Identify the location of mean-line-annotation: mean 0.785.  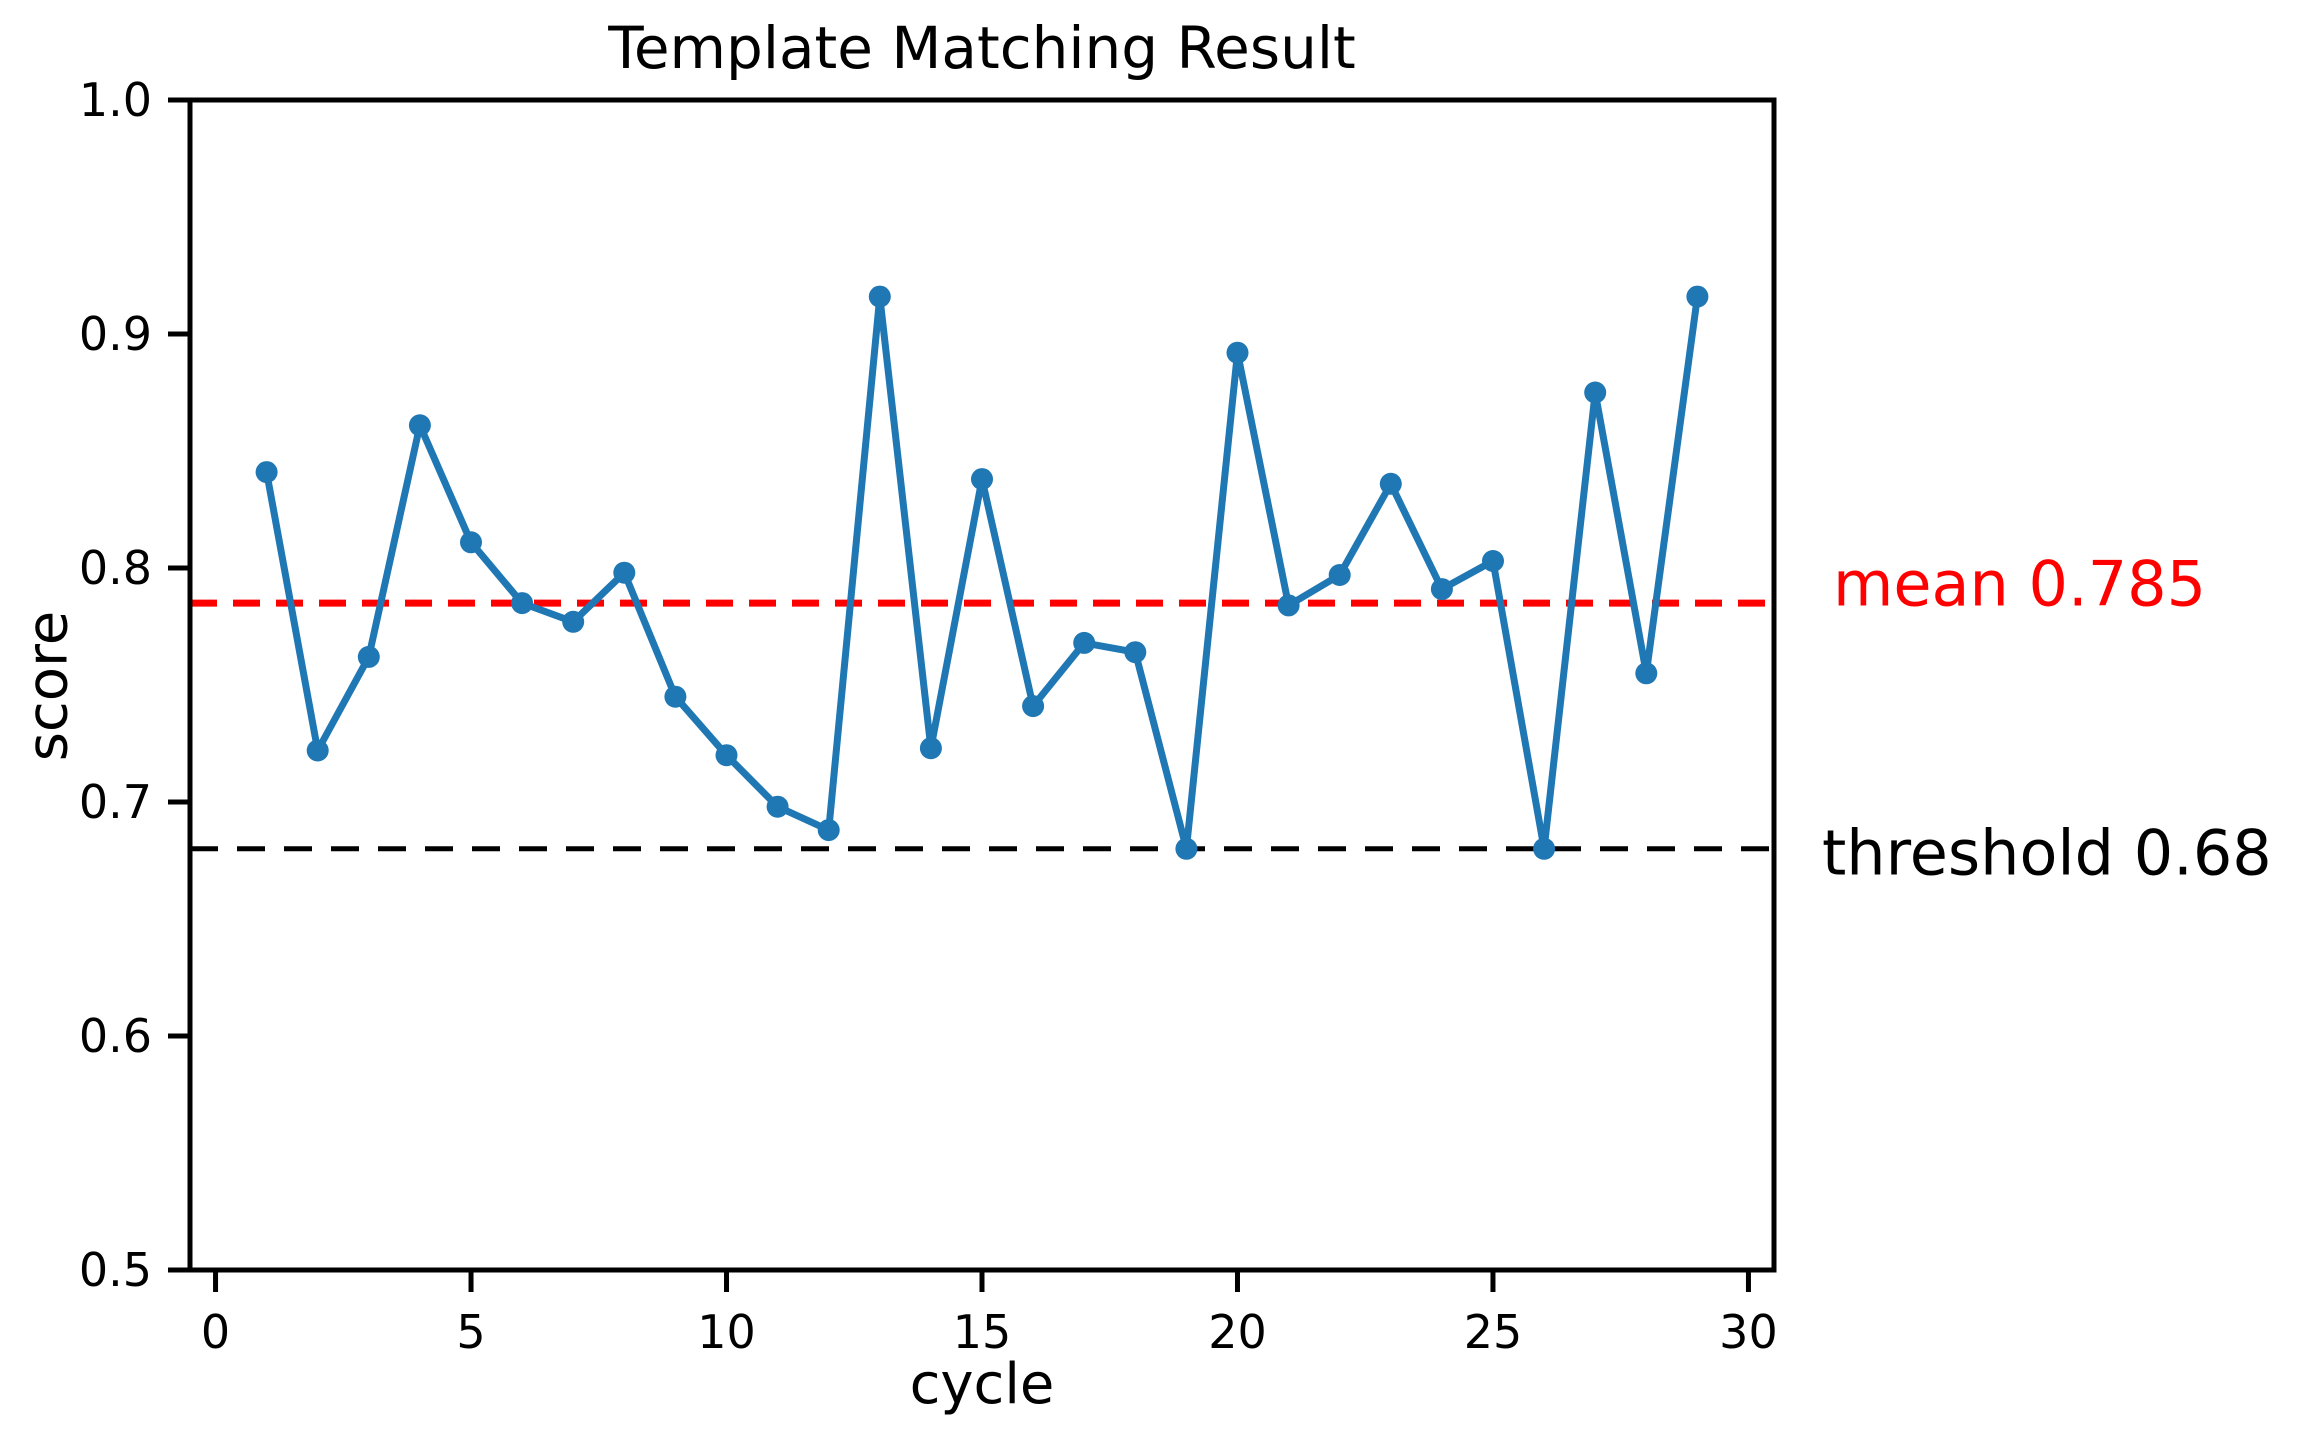
(2020, 584).